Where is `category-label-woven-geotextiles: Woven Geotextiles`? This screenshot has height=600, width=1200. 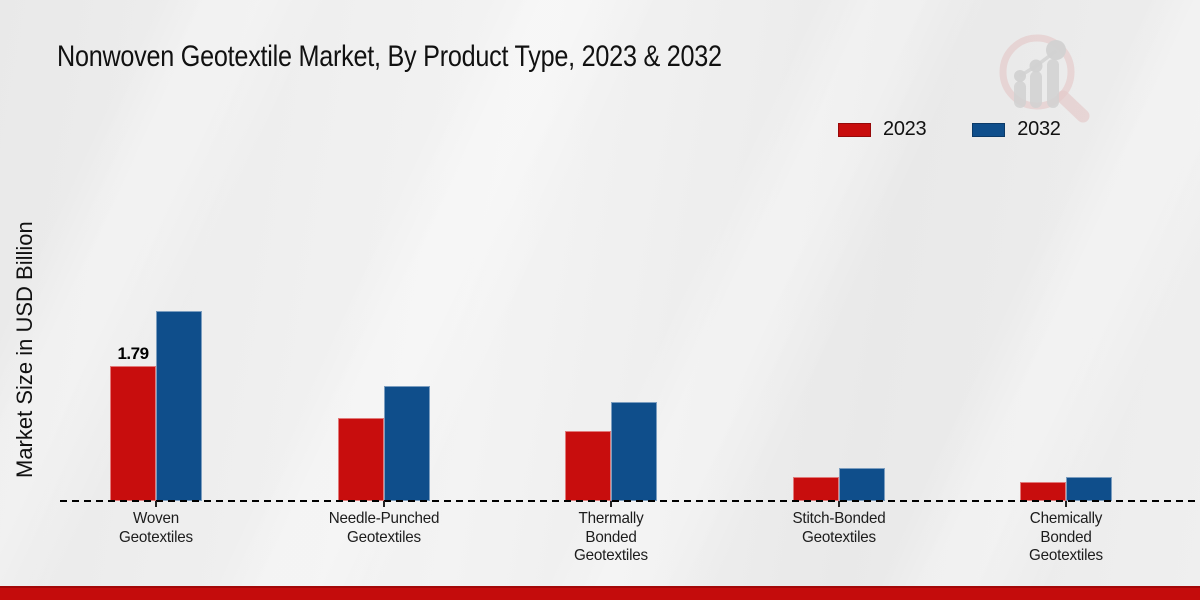 category-label-woven-geotextiles: Woven Geotextiles is located at coordinates (156, 528).